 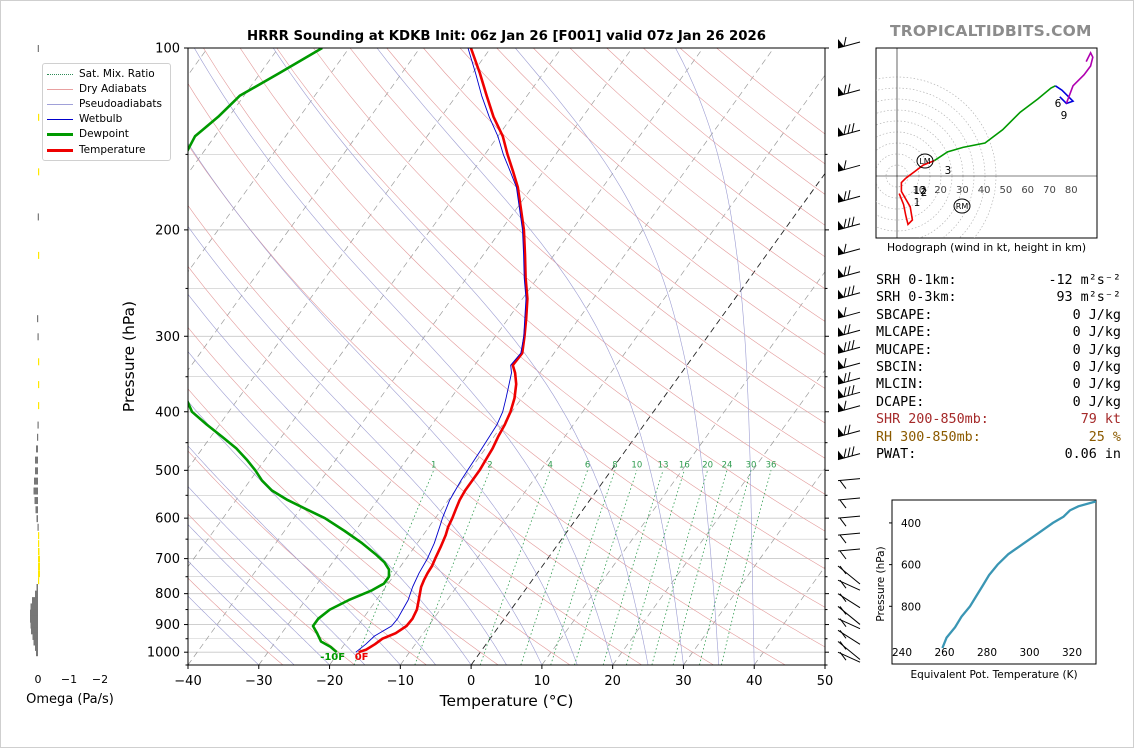 I want to click on hodograph-height-label: 6, so click(x=1058, y=104).